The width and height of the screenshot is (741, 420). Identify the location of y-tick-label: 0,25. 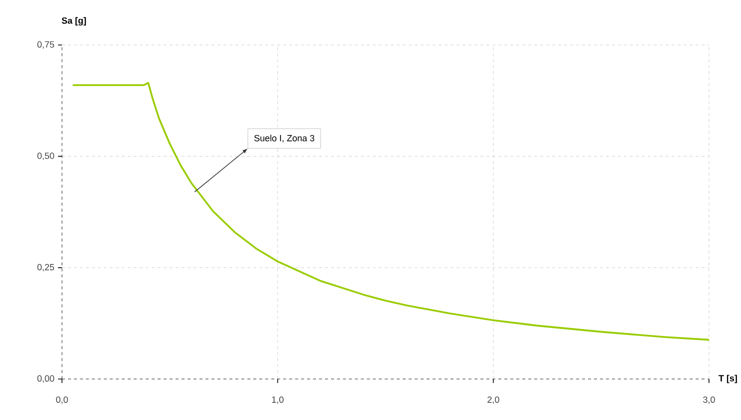
(45, 268).